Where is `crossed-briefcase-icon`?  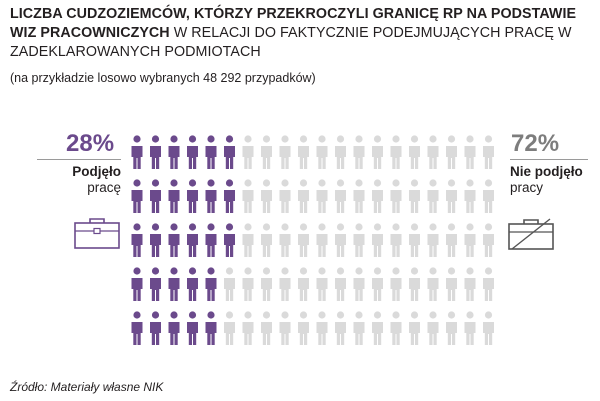 crossed-briefcase-icon is located at coordinates (531, 234).